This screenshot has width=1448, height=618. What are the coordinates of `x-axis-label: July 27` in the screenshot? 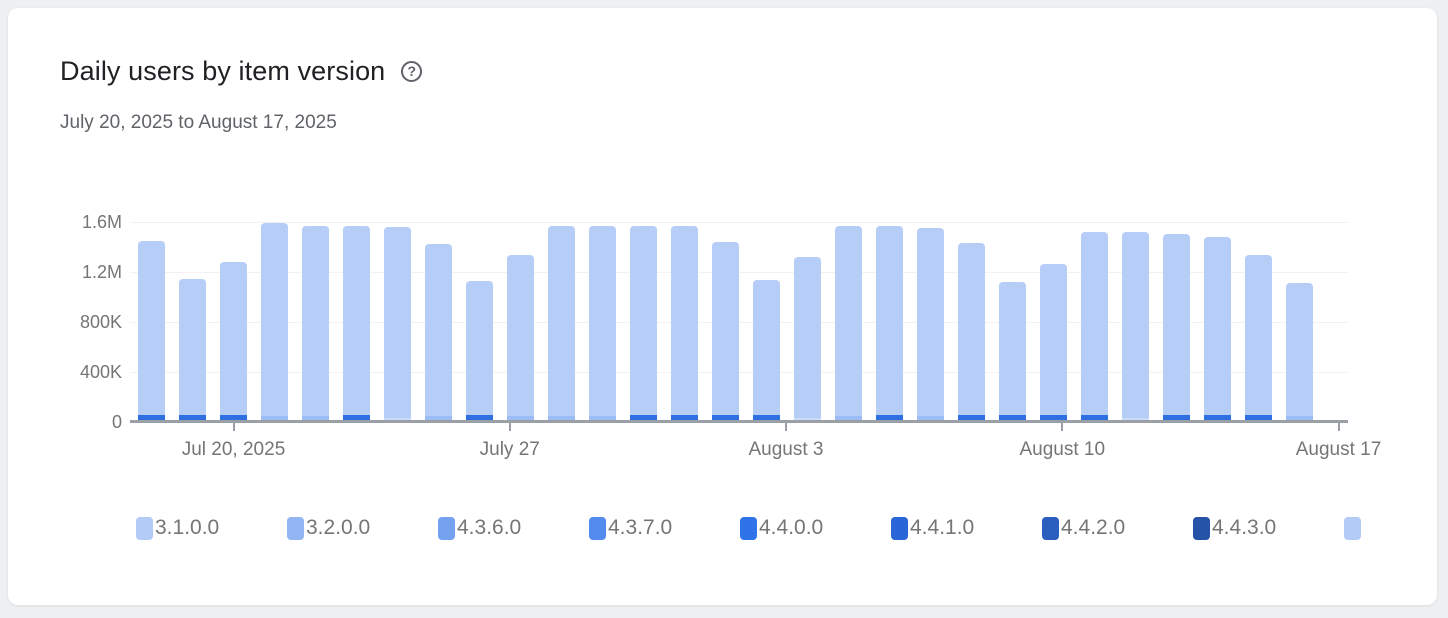 It's located at (509, 449).